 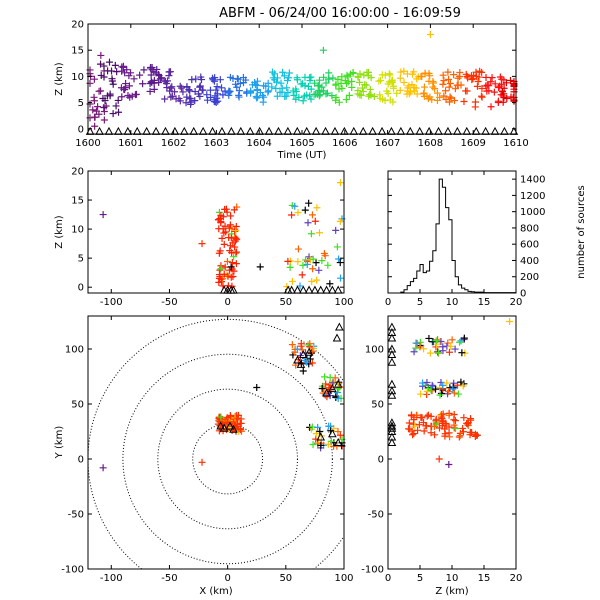 What do you see at coordinates (430, 143) in the screenshot?
I see `x-tick-label: 1608` at bounding box center [430, 143].